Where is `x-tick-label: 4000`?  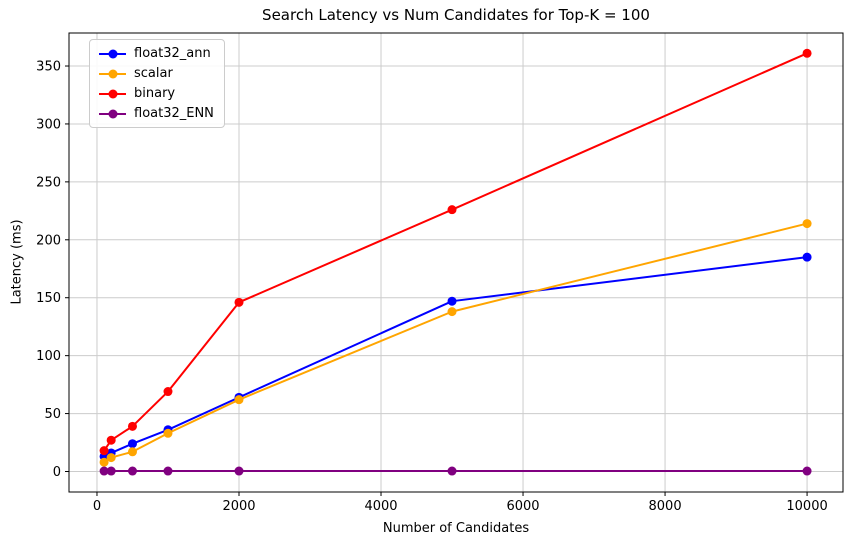
x-tick-label: 4000 is located at coordinates (380, 506).